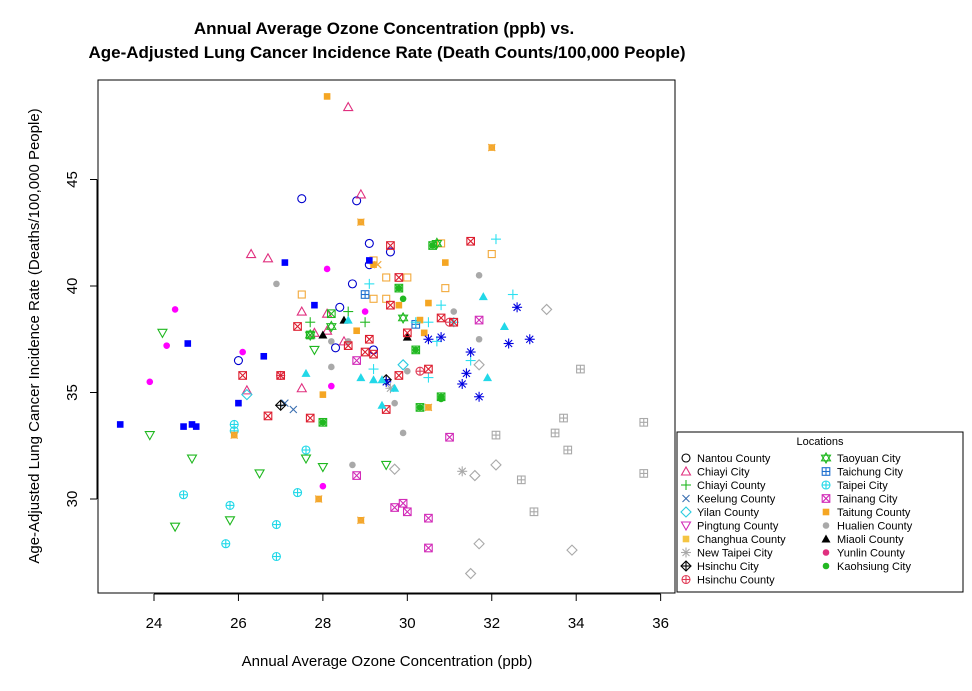  I want to click on legend-item: Taoyuan City, so click(860, 458).